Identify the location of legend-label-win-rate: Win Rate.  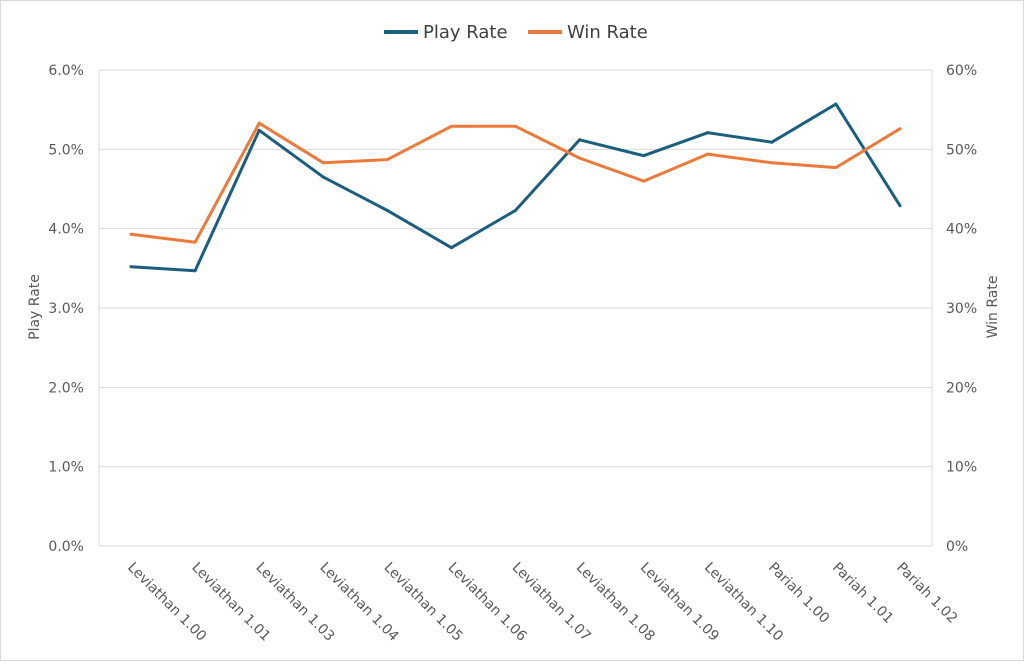
(607, 32).